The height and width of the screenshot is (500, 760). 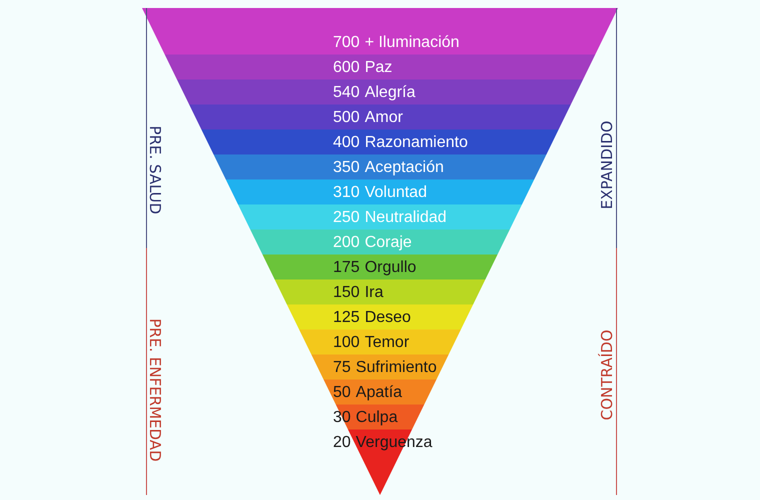 I want to click on data-label: 100, so click(x=346, y=342).